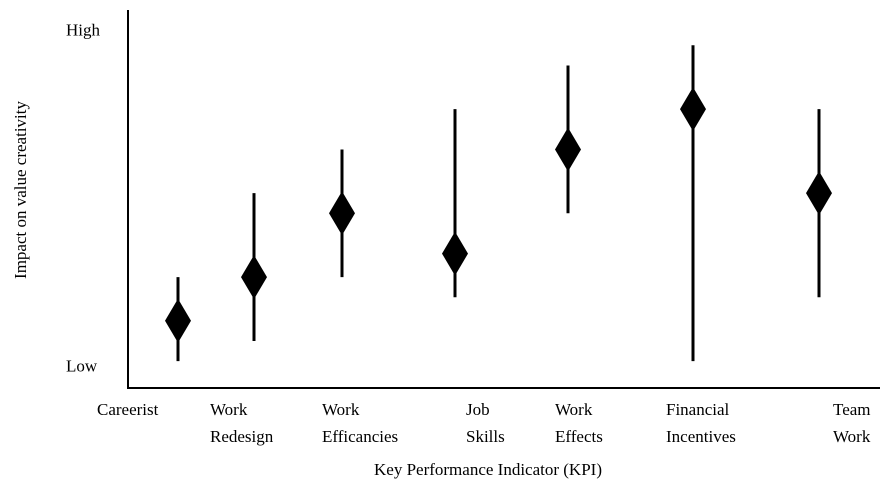 Image resolution: width=885 pixels, height=486 pixels. Describe the element at coordinates (488, 469) in the screenshot. I see `x-axis-title: Key Performance Indicator (KPI)` at that location.